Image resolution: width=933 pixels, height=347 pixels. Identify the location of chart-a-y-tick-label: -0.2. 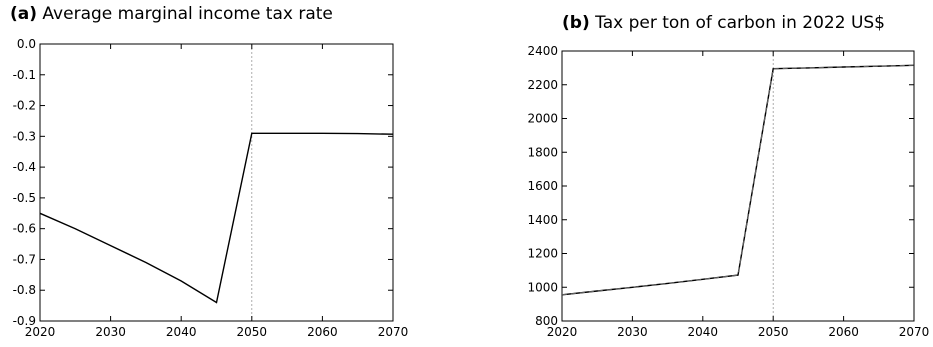
(24, 106).